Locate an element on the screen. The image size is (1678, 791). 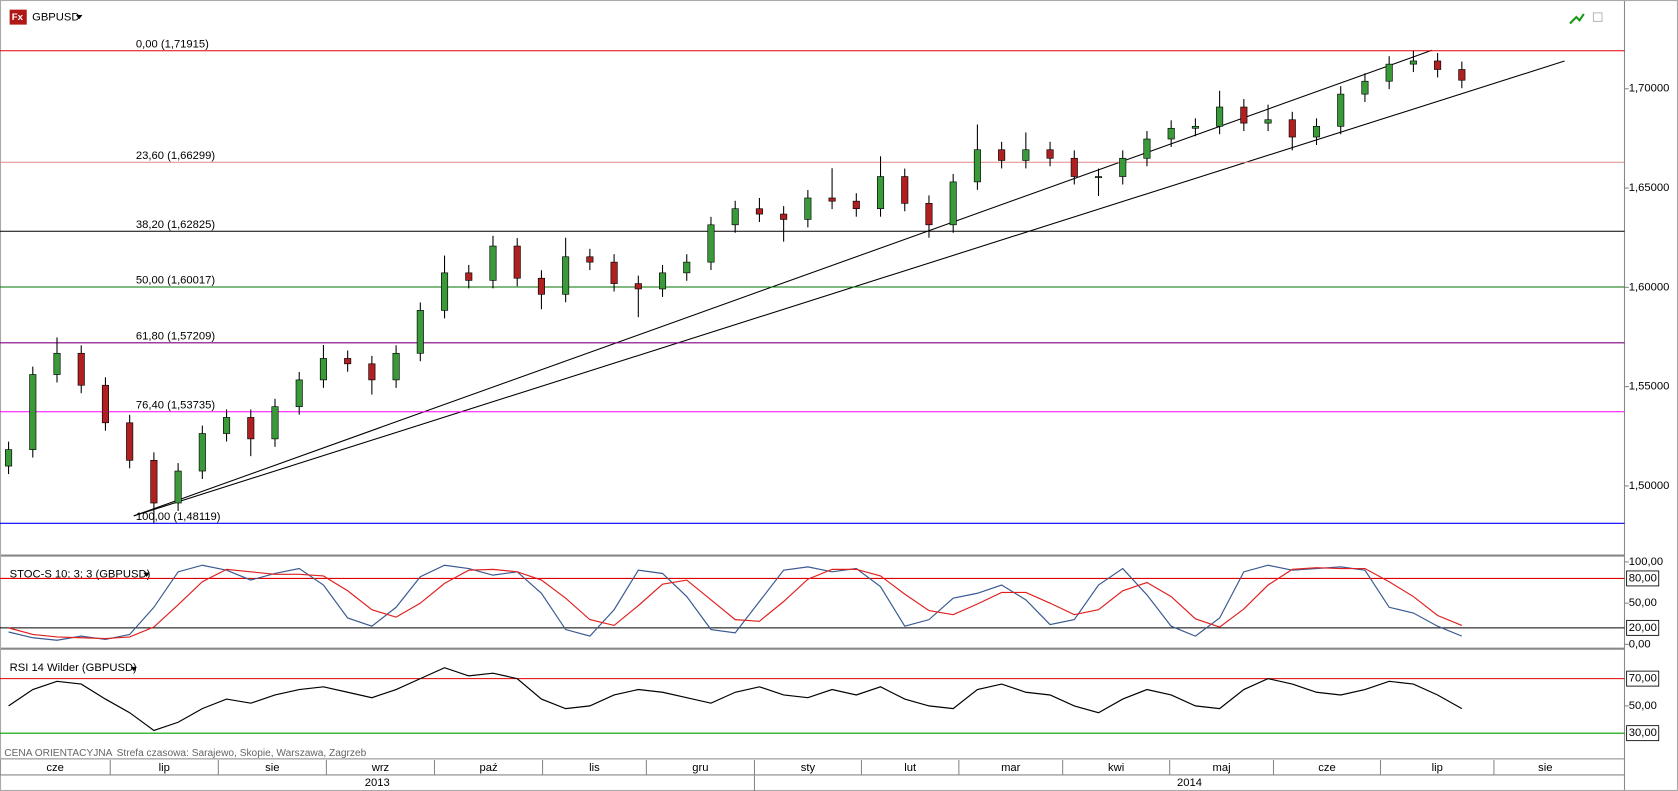
month-label: maj is located at coordinates (1222, 768).